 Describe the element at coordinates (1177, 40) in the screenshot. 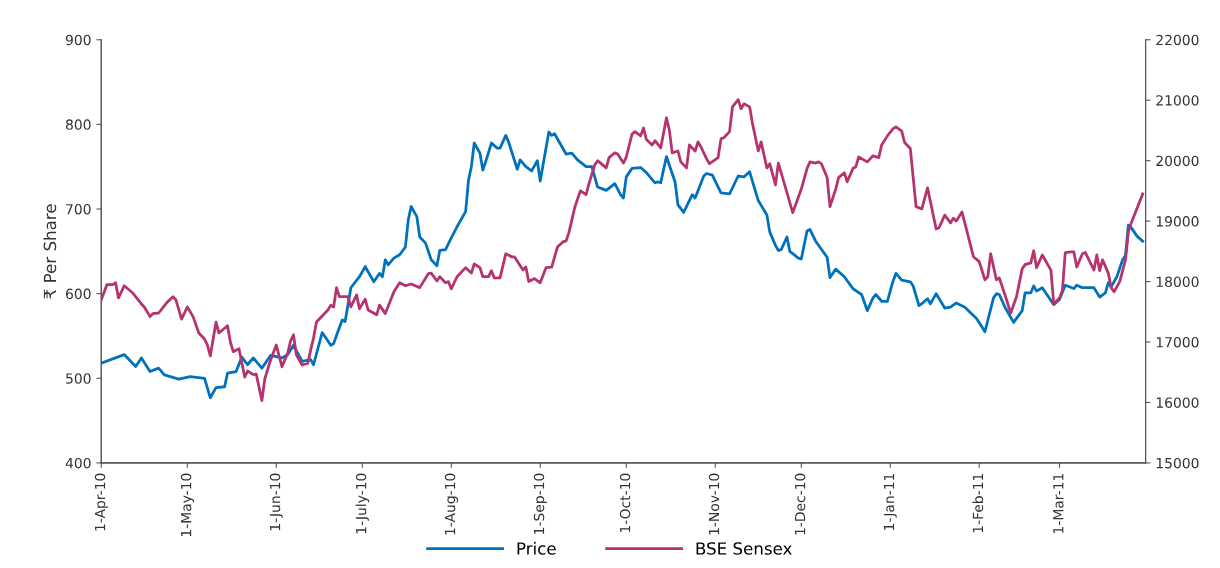

I see `y2-tick-label: 22000` at that location.